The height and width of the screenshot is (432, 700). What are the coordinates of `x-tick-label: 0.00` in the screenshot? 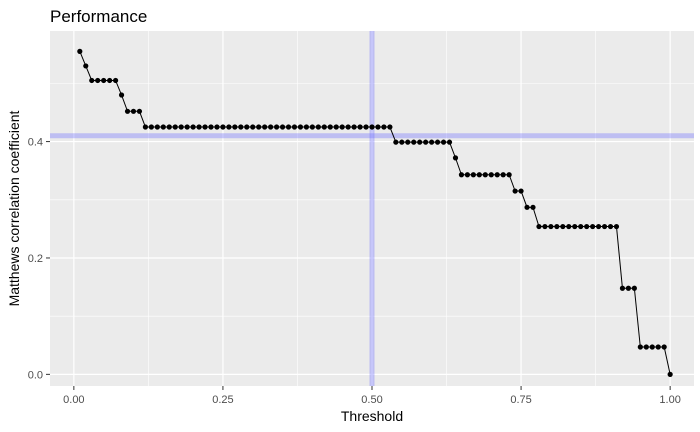 It's located at (73, 400).